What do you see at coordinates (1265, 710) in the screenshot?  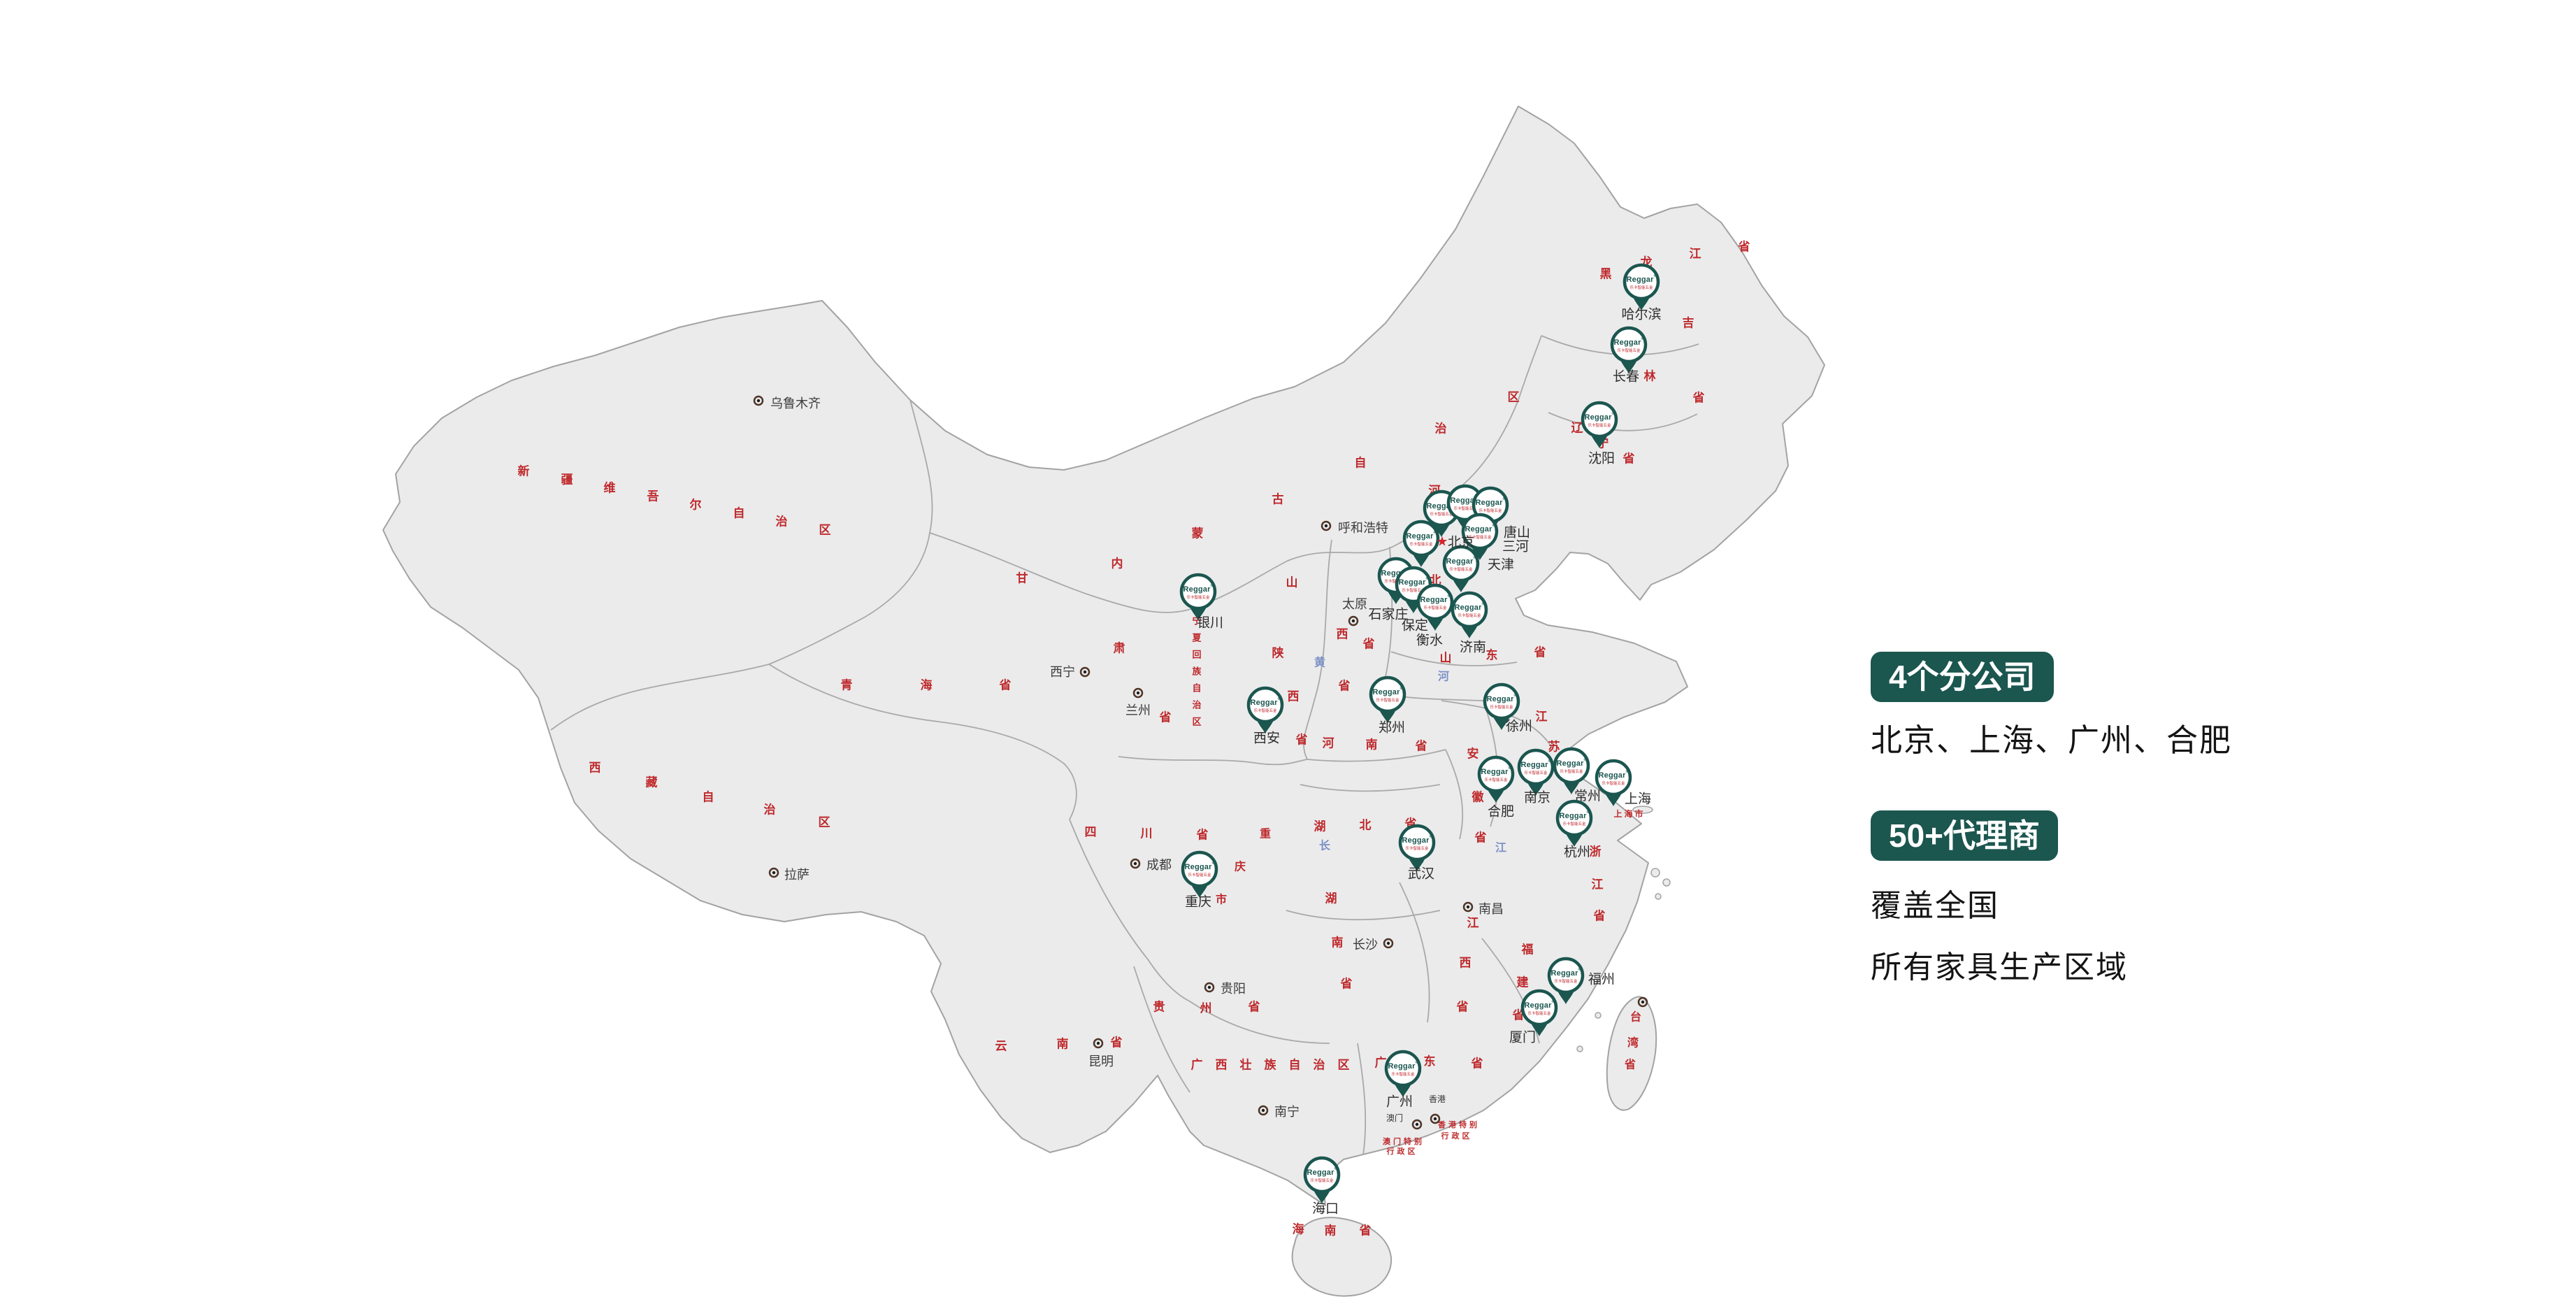 I see `map-pin-西安: Reggar®乐卡智能五金` at bounding box center [1265, 710].